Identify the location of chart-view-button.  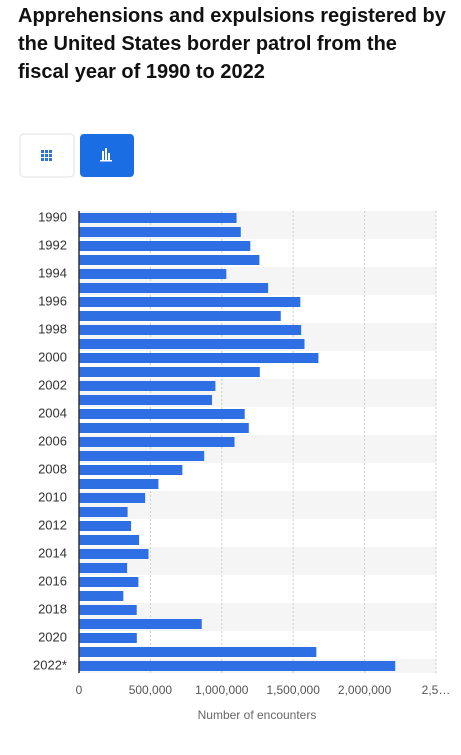
(107, 155).